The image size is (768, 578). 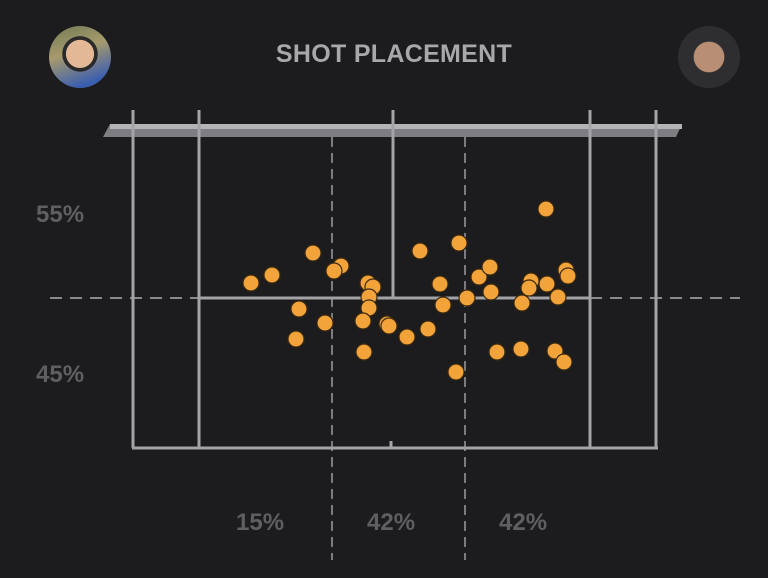 I want to click on page-title: SHOT PLACEMENT, so click(x=394, y=54).